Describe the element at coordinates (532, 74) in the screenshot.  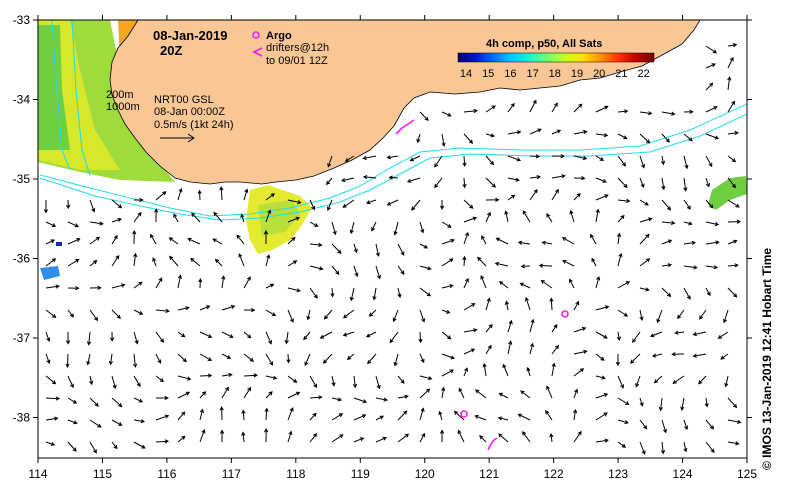
I see `colorbar-tick-label: 17` at that location.